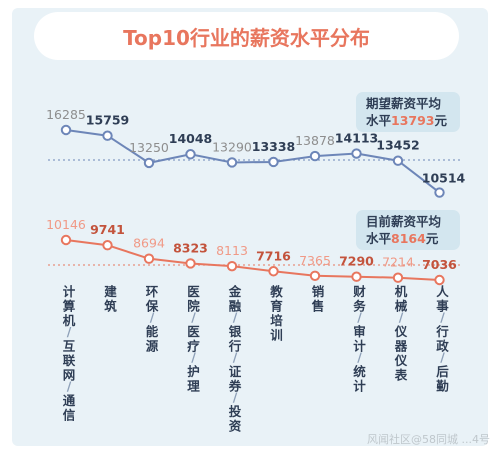 Image resolution: width=500 pixels, height=457 pixels. Describe the element at coordinates (152, 319) in the screenshot. I see `category-label: 环保/能源` at that location.